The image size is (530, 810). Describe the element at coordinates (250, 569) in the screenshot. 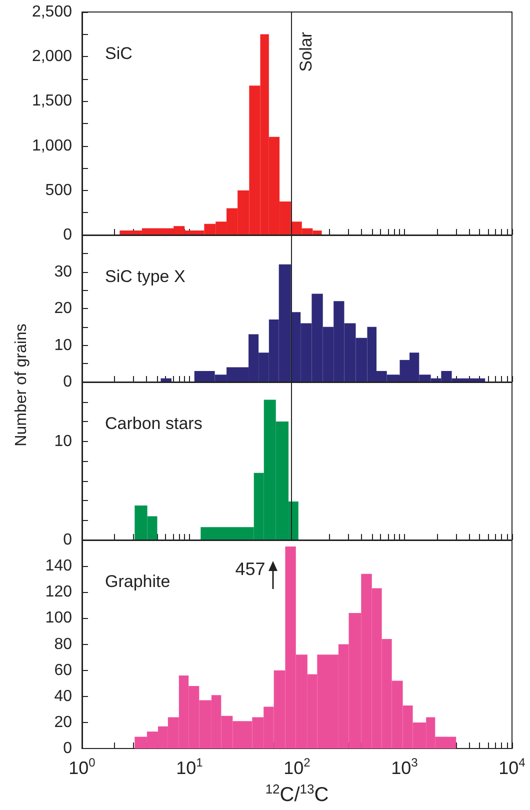

I see `annotation: 457` at that location.